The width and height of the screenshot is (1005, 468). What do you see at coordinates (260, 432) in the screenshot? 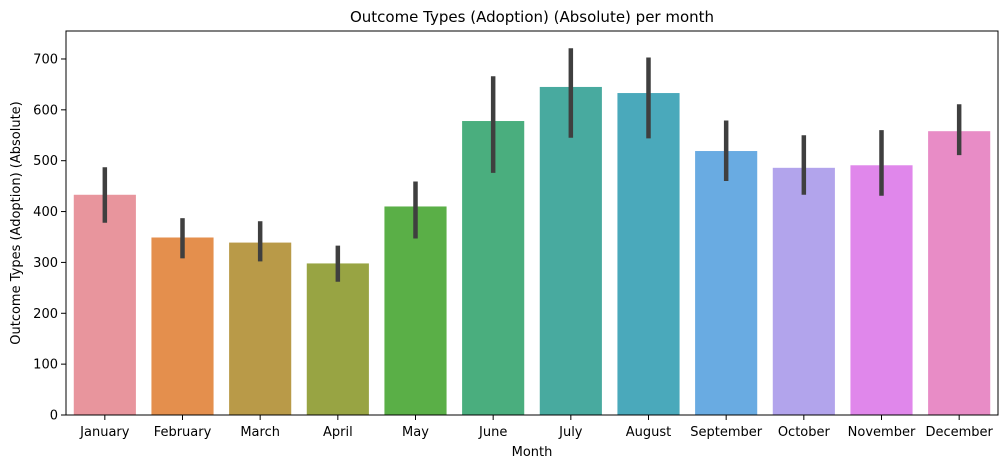
I see `x-tick-label-march: March` at bounding box center [260, 432].